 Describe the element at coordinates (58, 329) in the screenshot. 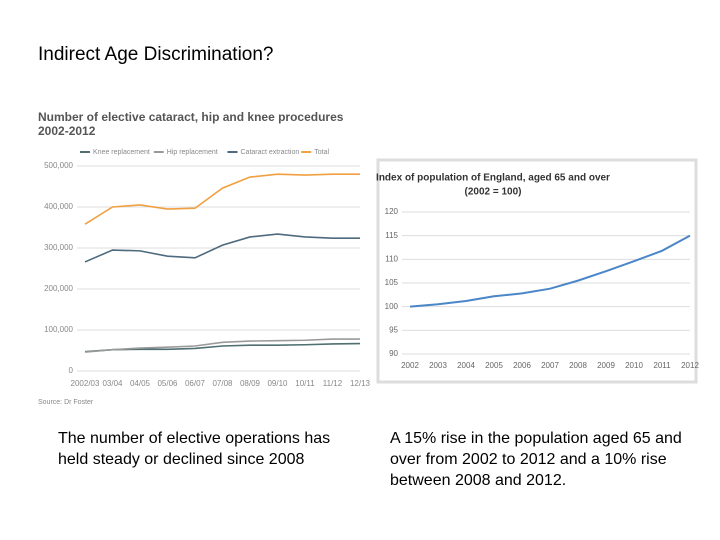

I see `y-tick-label: 100,000` at that location.